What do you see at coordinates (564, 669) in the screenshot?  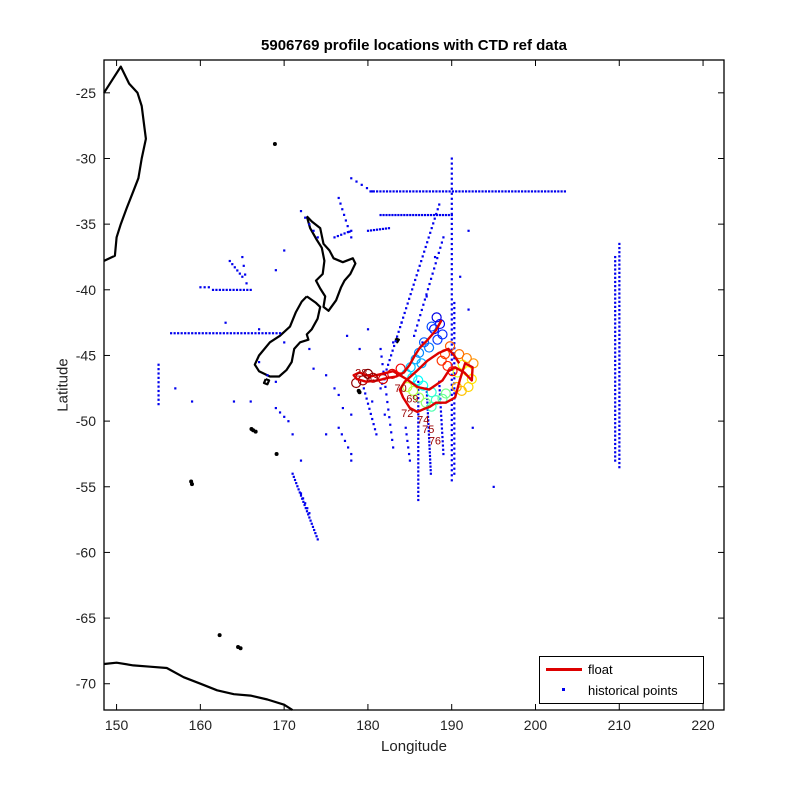 I see `legend-line-swatch` at bounding box center [564, 669].